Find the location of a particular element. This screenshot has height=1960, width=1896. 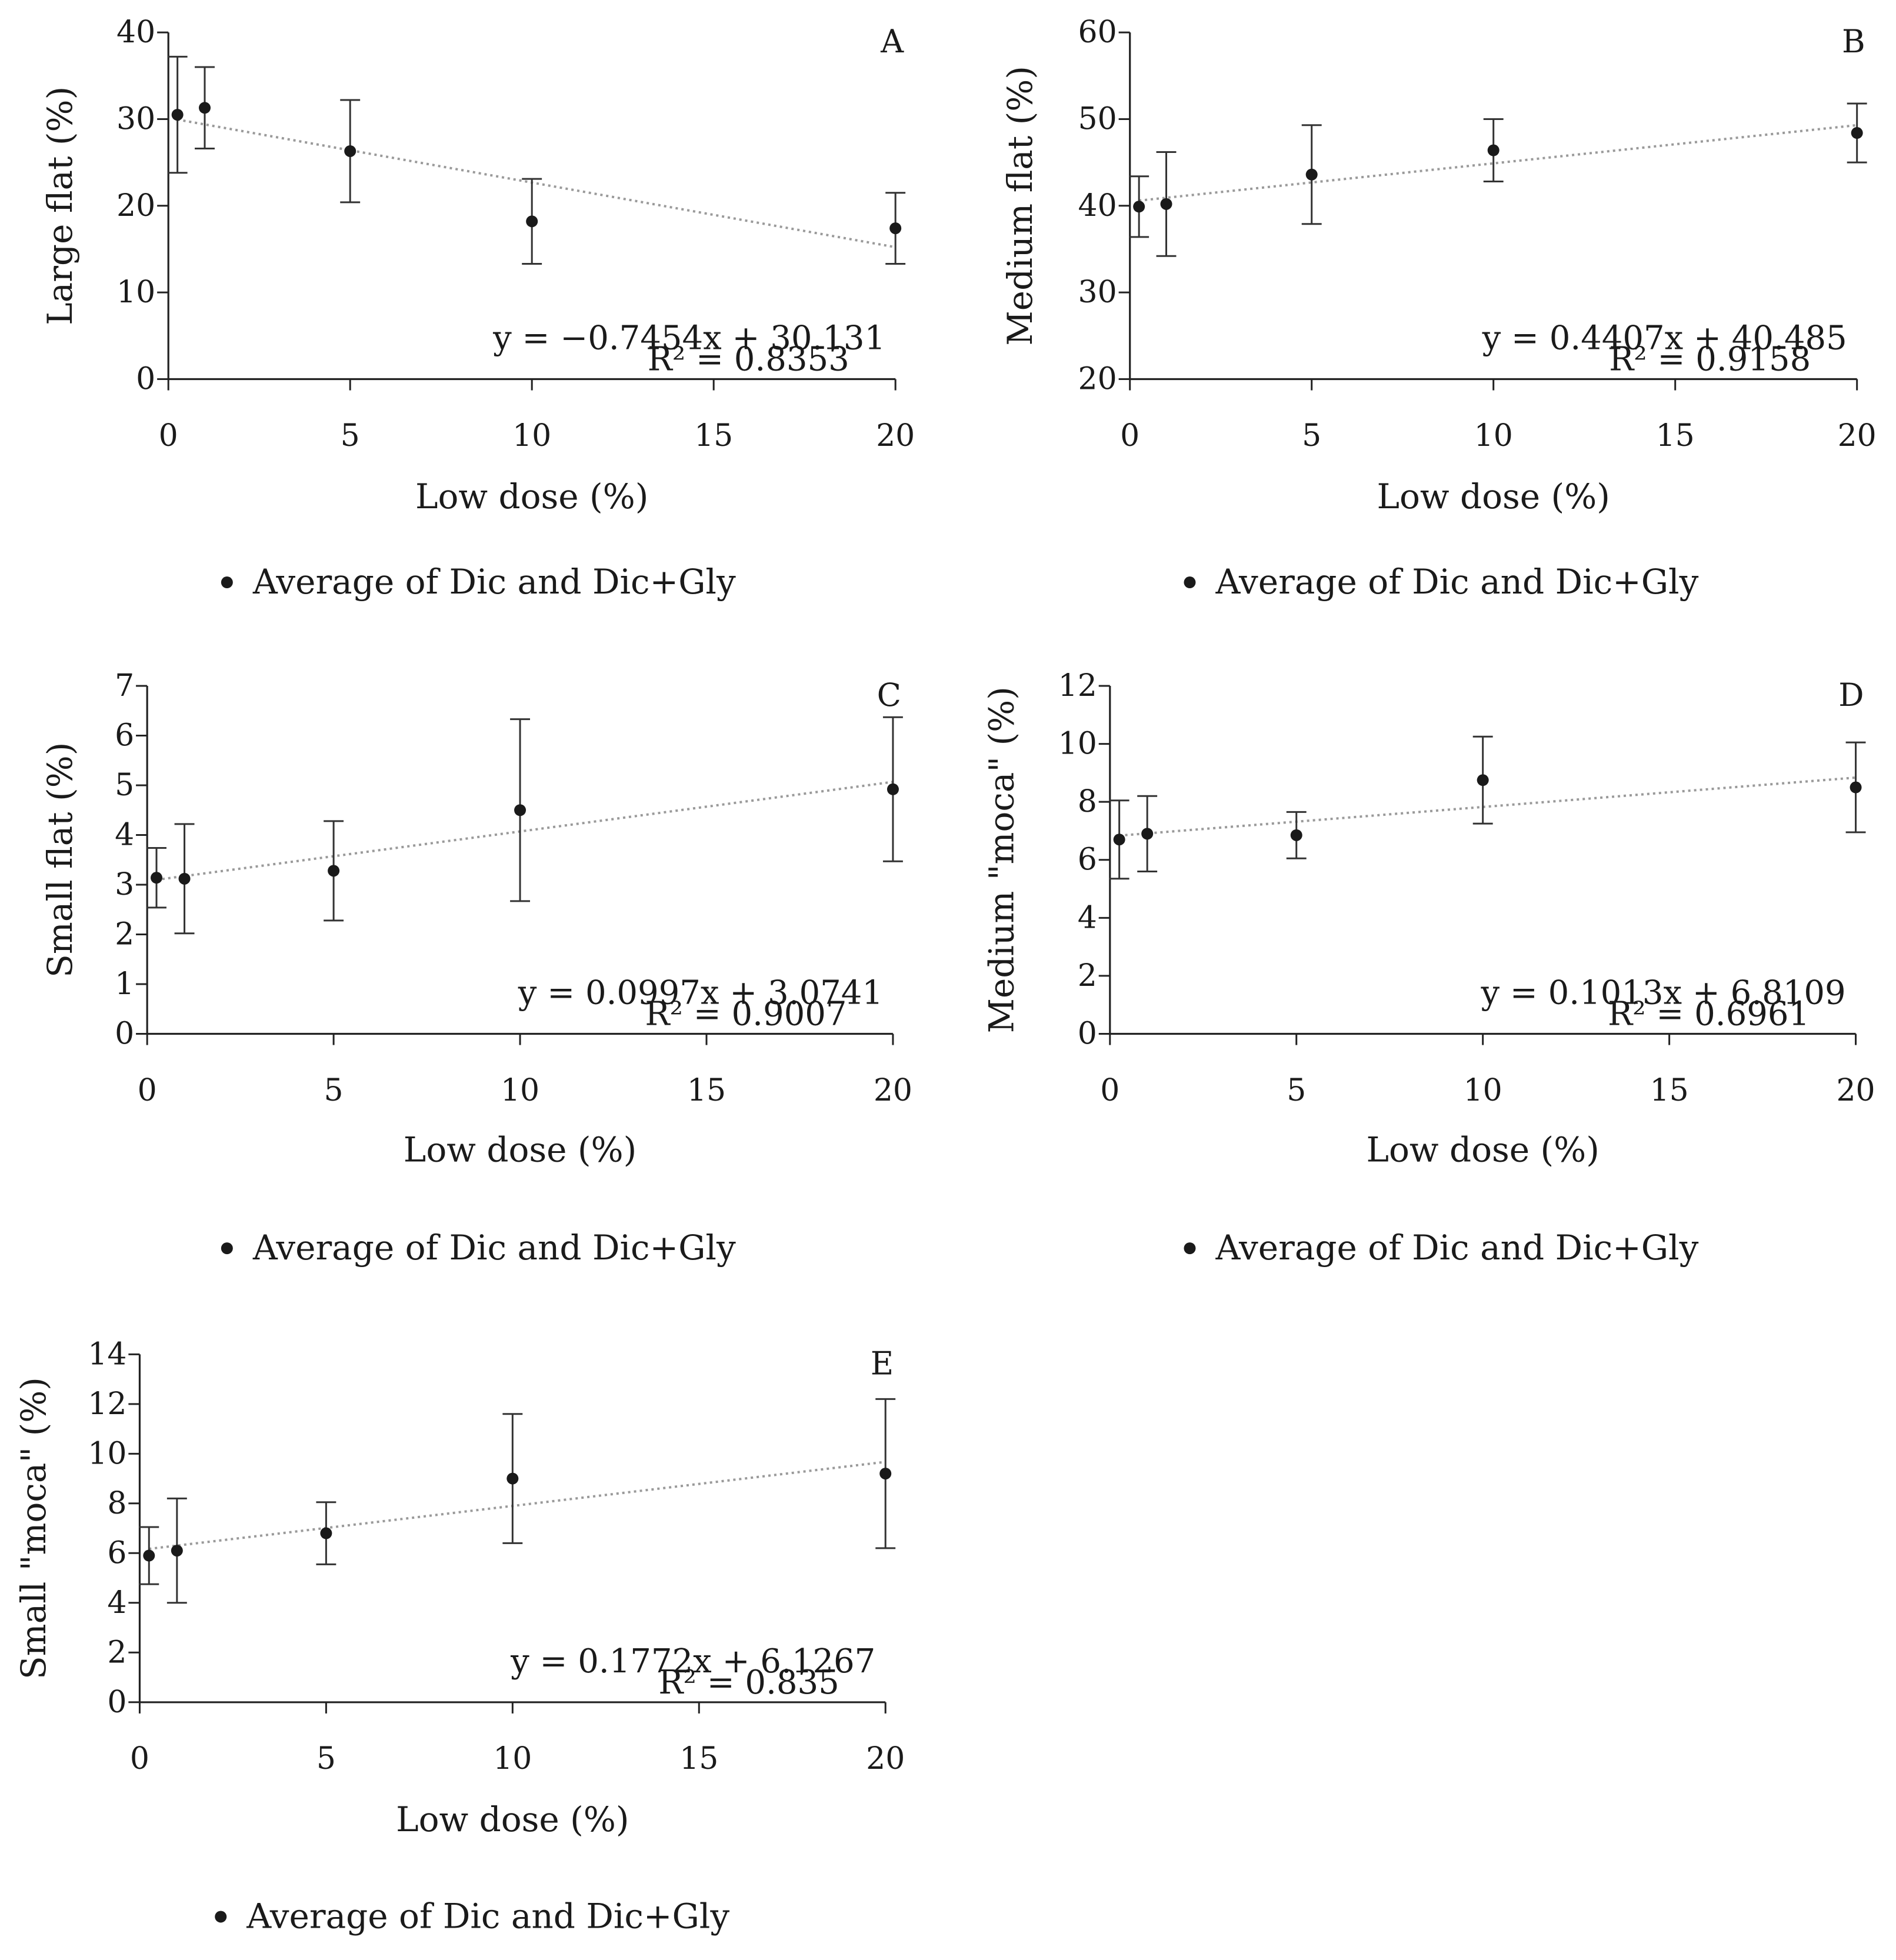

y-axis-title: Small flat (%) is located at coordinates (60, 860).